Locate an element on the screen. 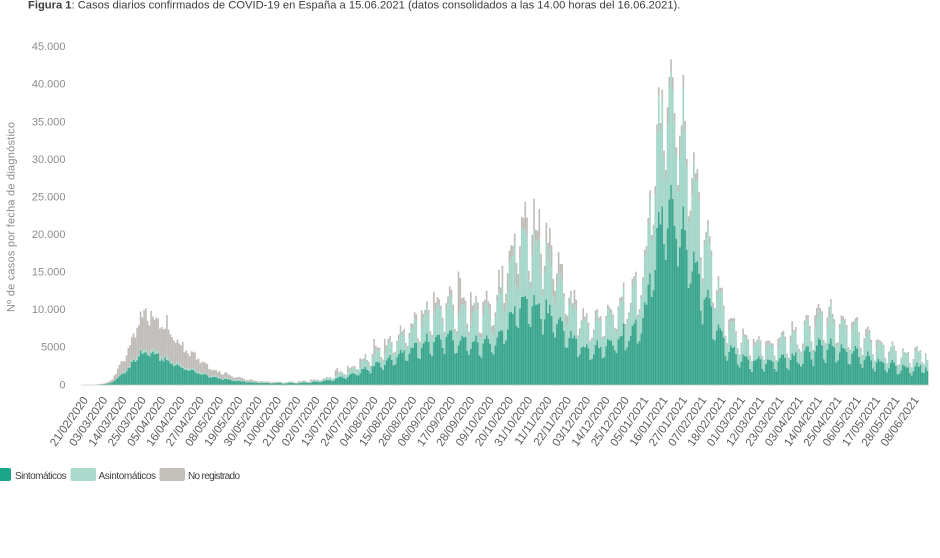 This screenshot has width=940, height=558. svg-text:Nº de casos por fecha de diagn: Nº de casos por fecha de diagnóstico is located at coordinates (12, 217).